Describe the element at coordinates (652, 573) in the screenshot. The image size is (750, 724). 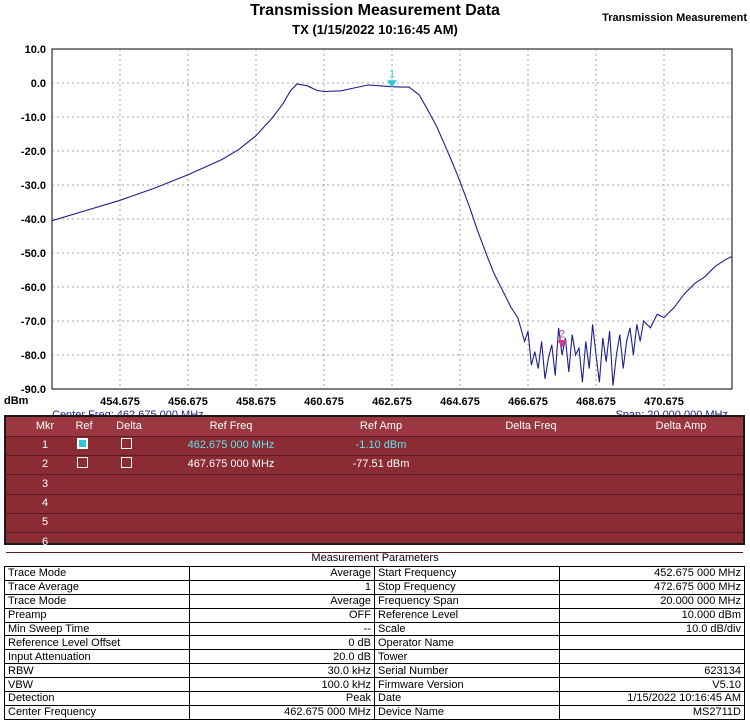
I see `parameter-value: 452.675 000 MHz` at that location.